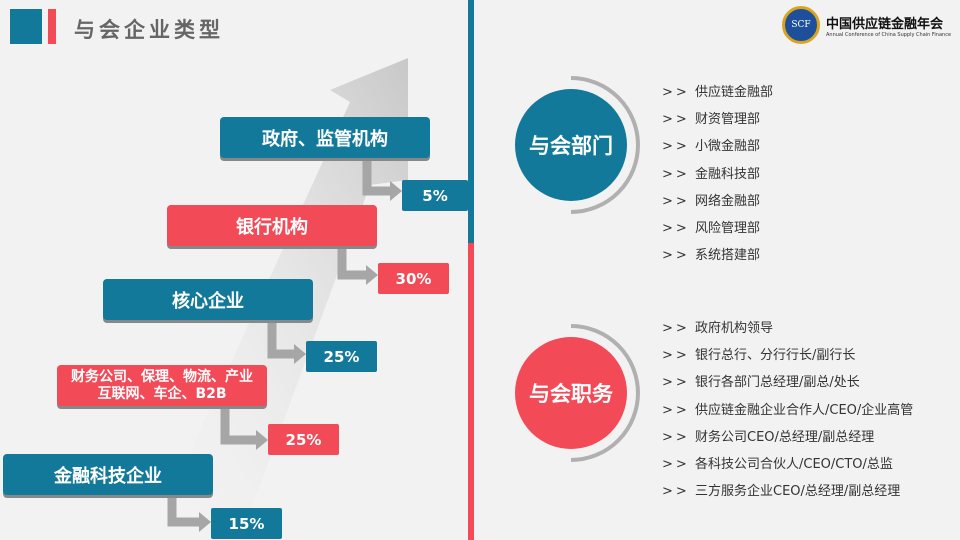 This screenshot has height=540, width=960. What do you see at coordinates (471, 391) in the screenshot?
I see `divider-red` at bounding box center [471, 391].